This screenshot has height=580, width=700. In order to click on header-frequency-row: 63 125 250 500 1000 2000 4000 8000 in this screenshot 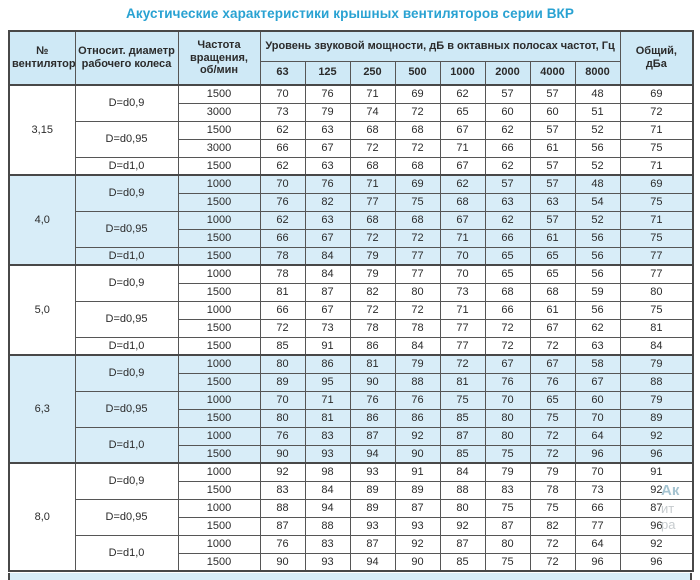, I will do `click(351, 73)`.